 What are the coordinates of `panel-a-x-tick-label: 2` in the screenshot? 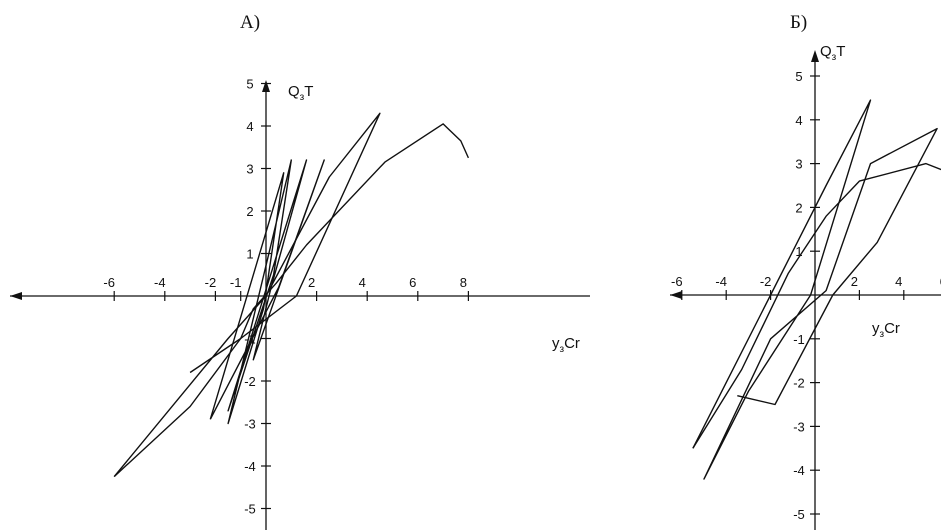 It's located at (311, 282).